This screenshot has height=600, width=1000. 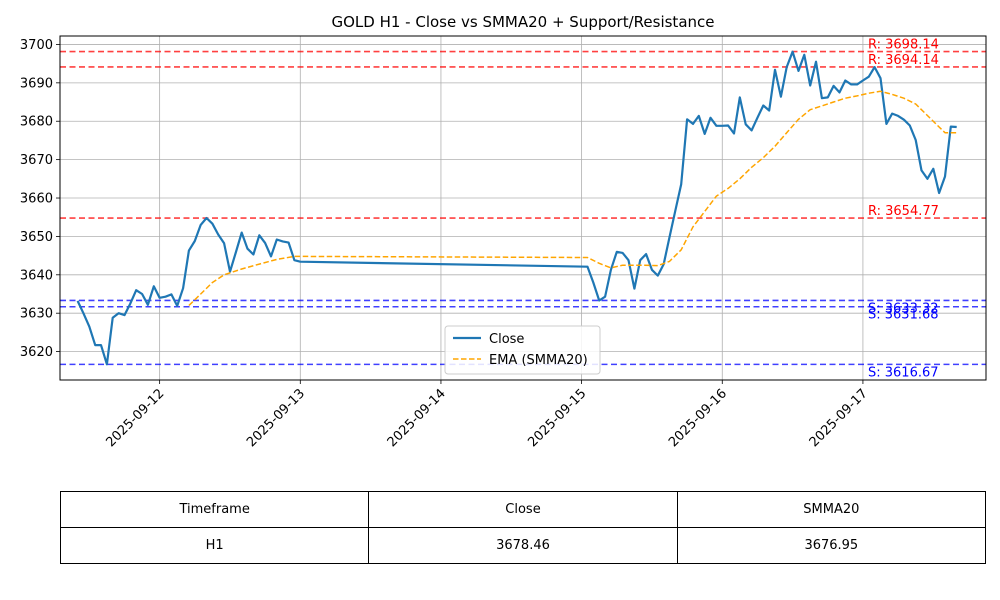 I want to click on x-tick-label: 2025-09-12, so click(x=135, y=418).